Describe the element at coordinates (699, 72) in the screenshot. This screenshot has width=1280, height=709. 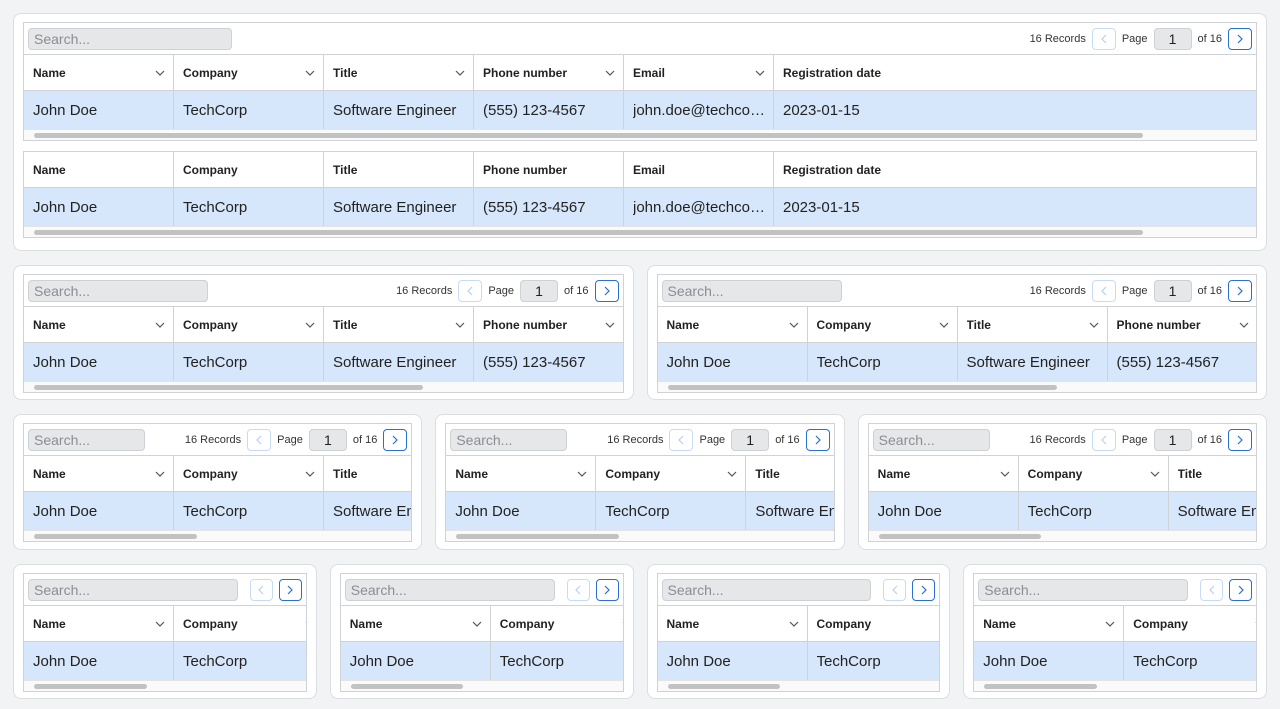
I see `header-cell: Email` at that location.